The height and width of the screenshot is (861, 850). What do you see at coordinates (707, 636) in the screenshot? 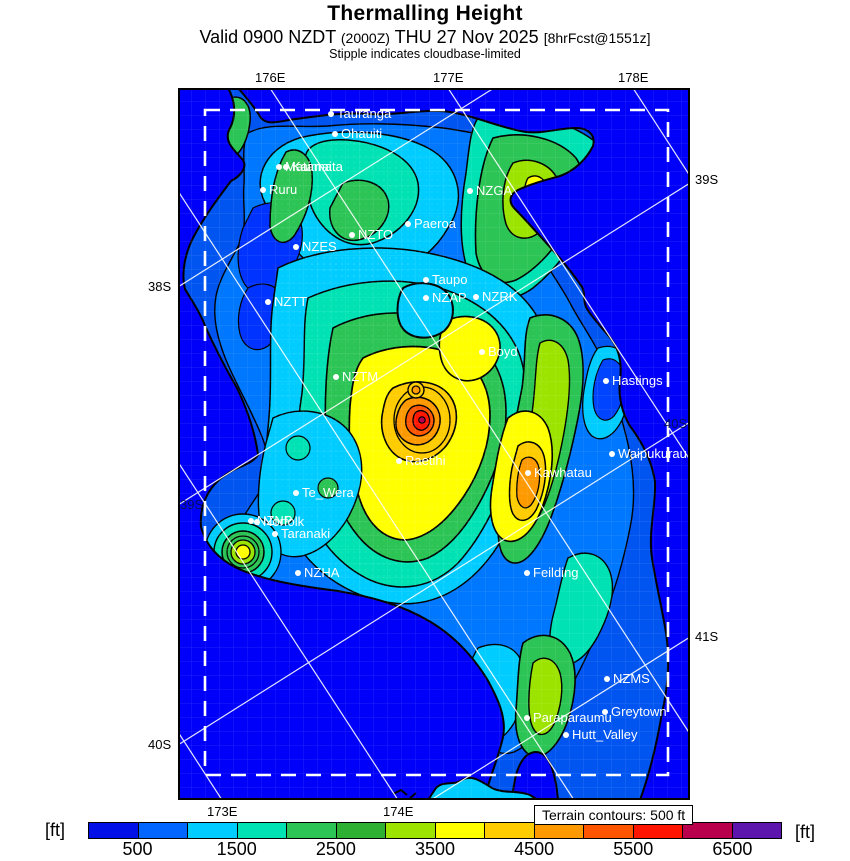
I see `lat-label-41S: 41S` at bounding box center [707, 636].